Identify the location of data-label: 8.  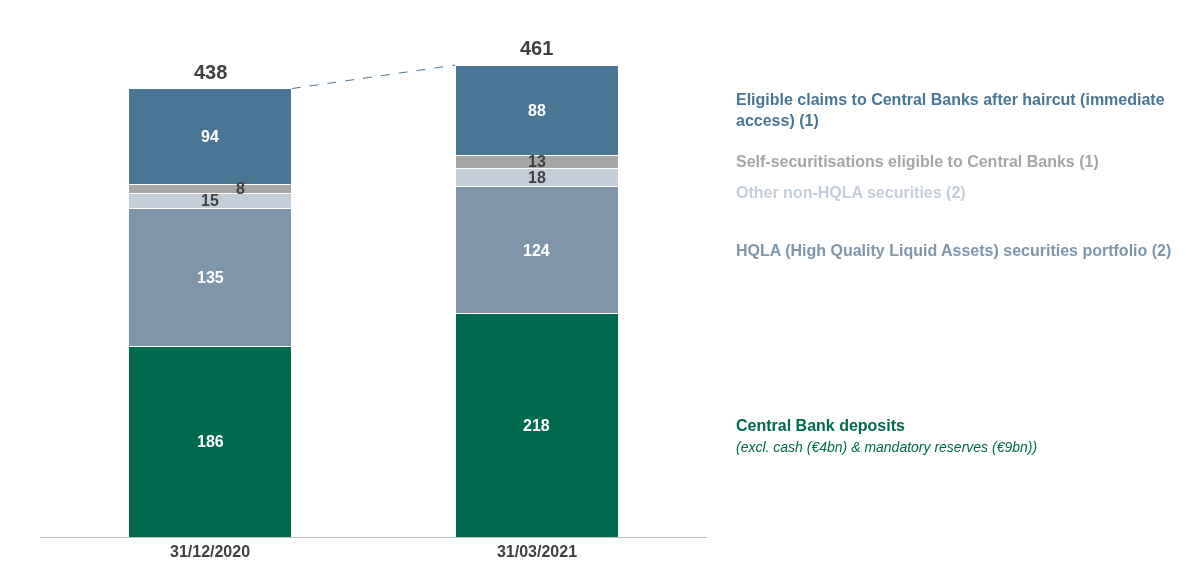
(240, 188).